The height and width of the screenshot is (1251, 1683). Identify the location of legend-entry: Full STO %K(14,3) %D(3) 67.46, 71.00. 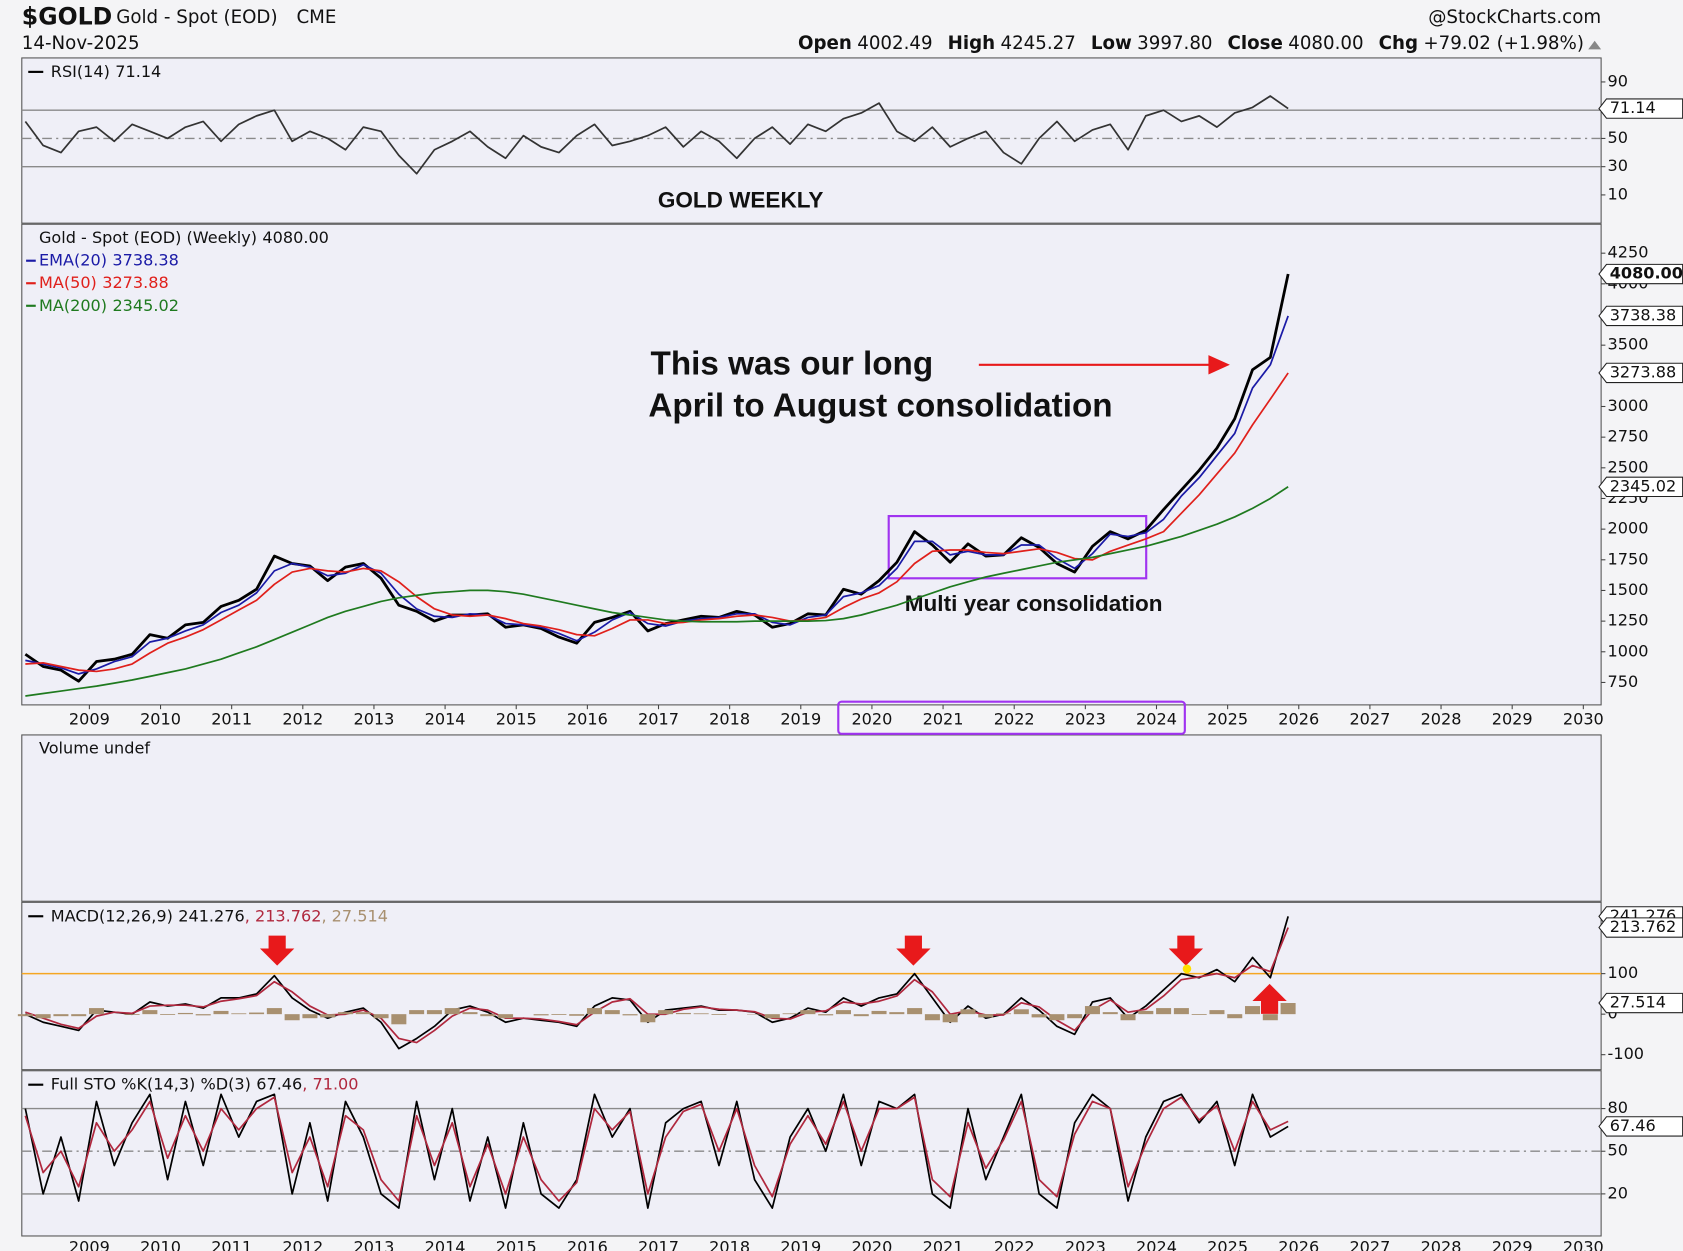
(205, 1083).